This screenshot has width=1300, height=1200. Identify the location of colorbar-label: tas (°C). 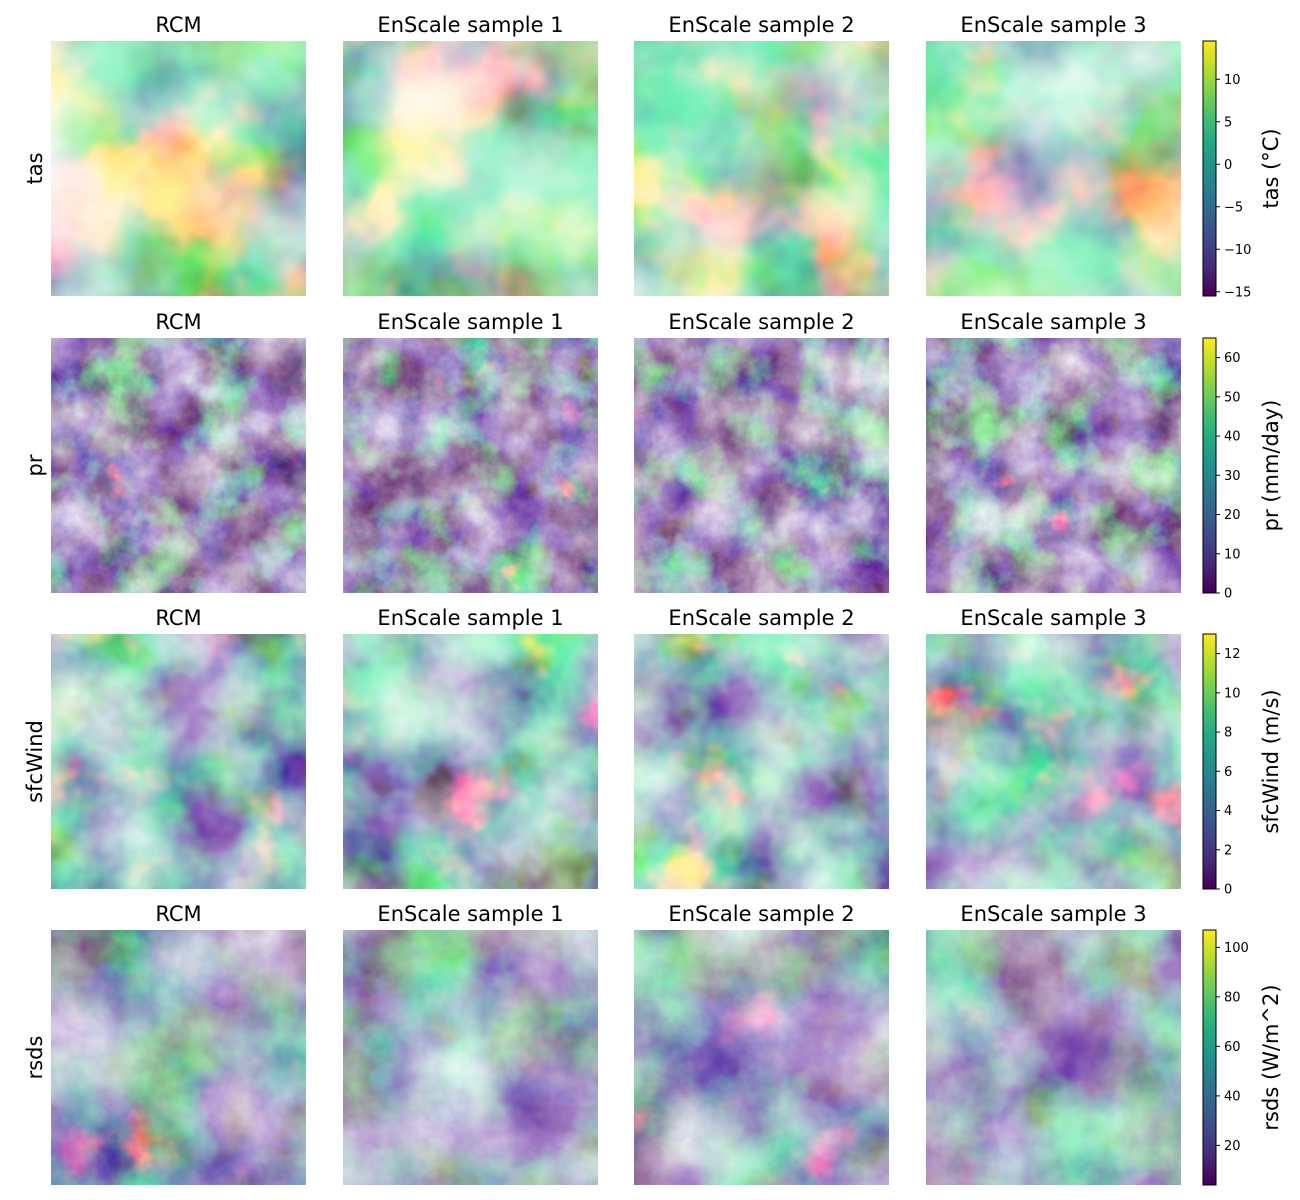
(1271, 168).